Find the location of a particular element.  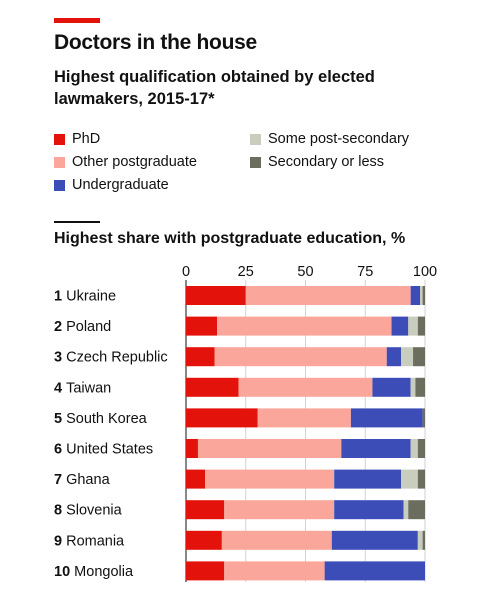

rank-number: 10 is located at coordinates (64, 572).